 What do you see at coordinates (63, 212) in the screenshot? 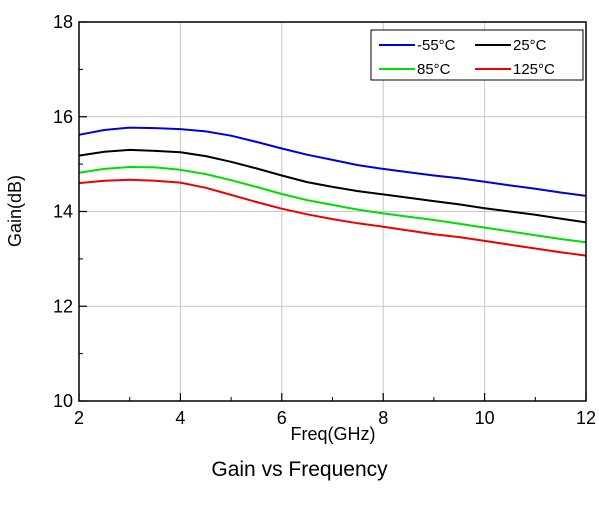
I see `y-tick-label: 14` at bounding box center [63, 212].